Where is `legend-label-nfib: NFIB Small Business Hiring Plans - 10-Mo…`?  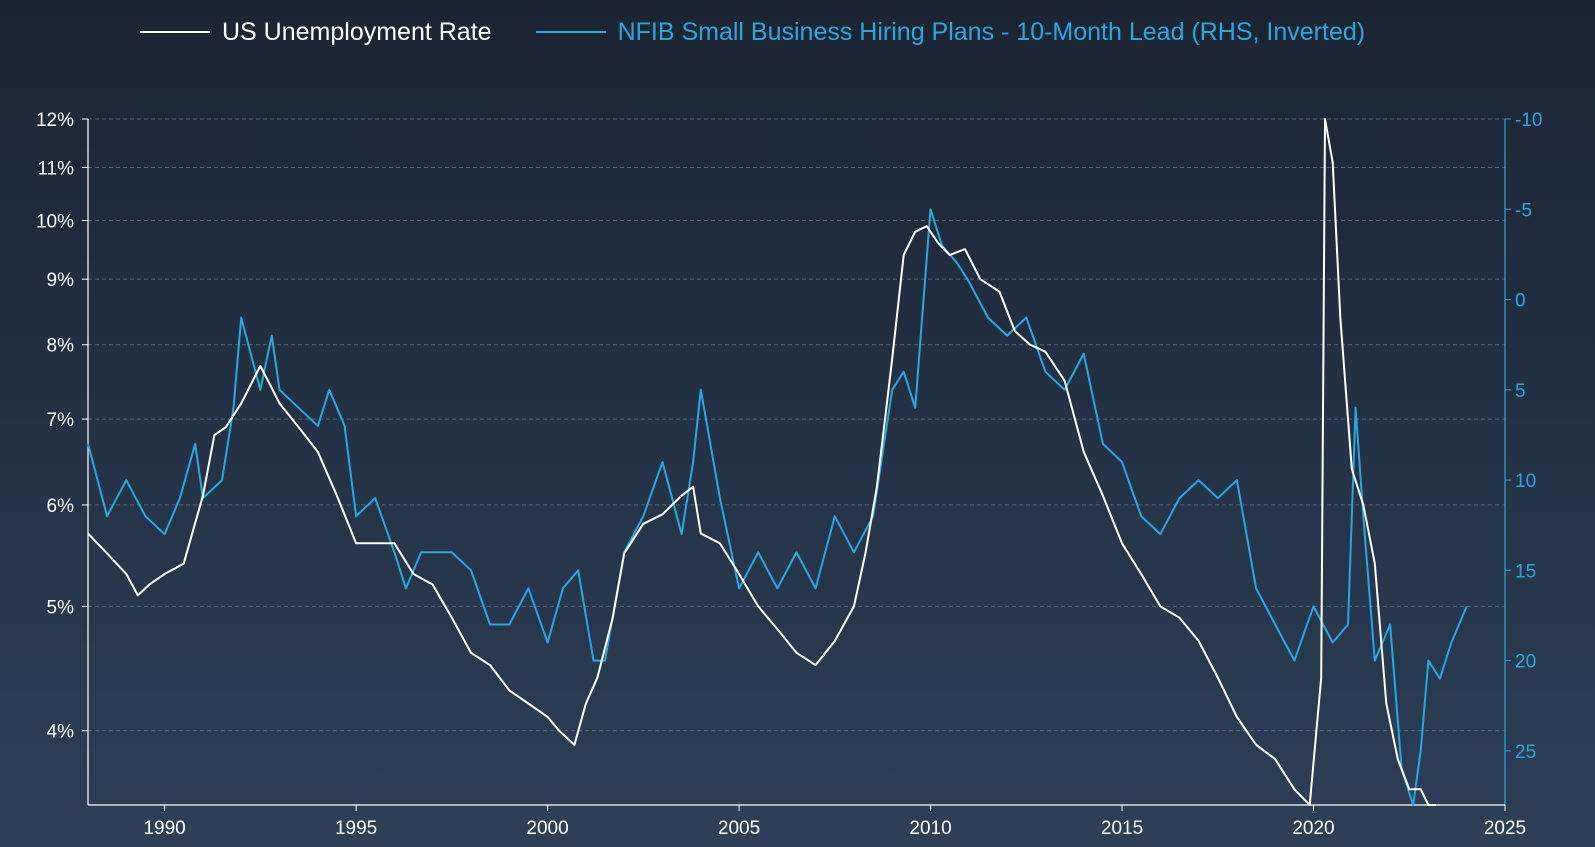
legend-label-nfib: NFIB Small Business Hiring Plans - 10-Mo… is located at coordinates (991, 31).